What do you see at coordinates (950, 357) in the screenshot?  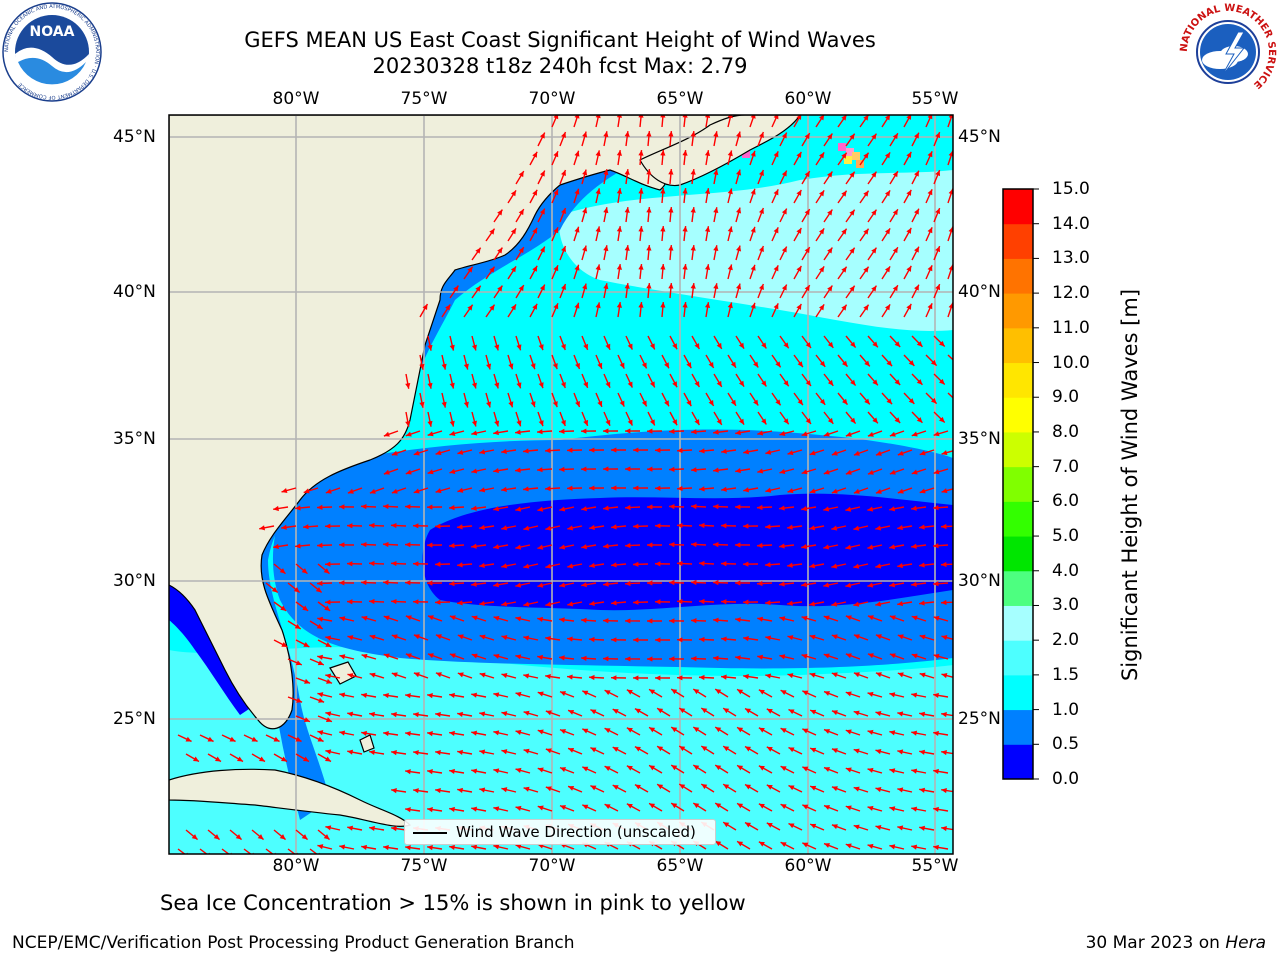 I see `wave-direction-arrow` at bounding box center [950, 357].